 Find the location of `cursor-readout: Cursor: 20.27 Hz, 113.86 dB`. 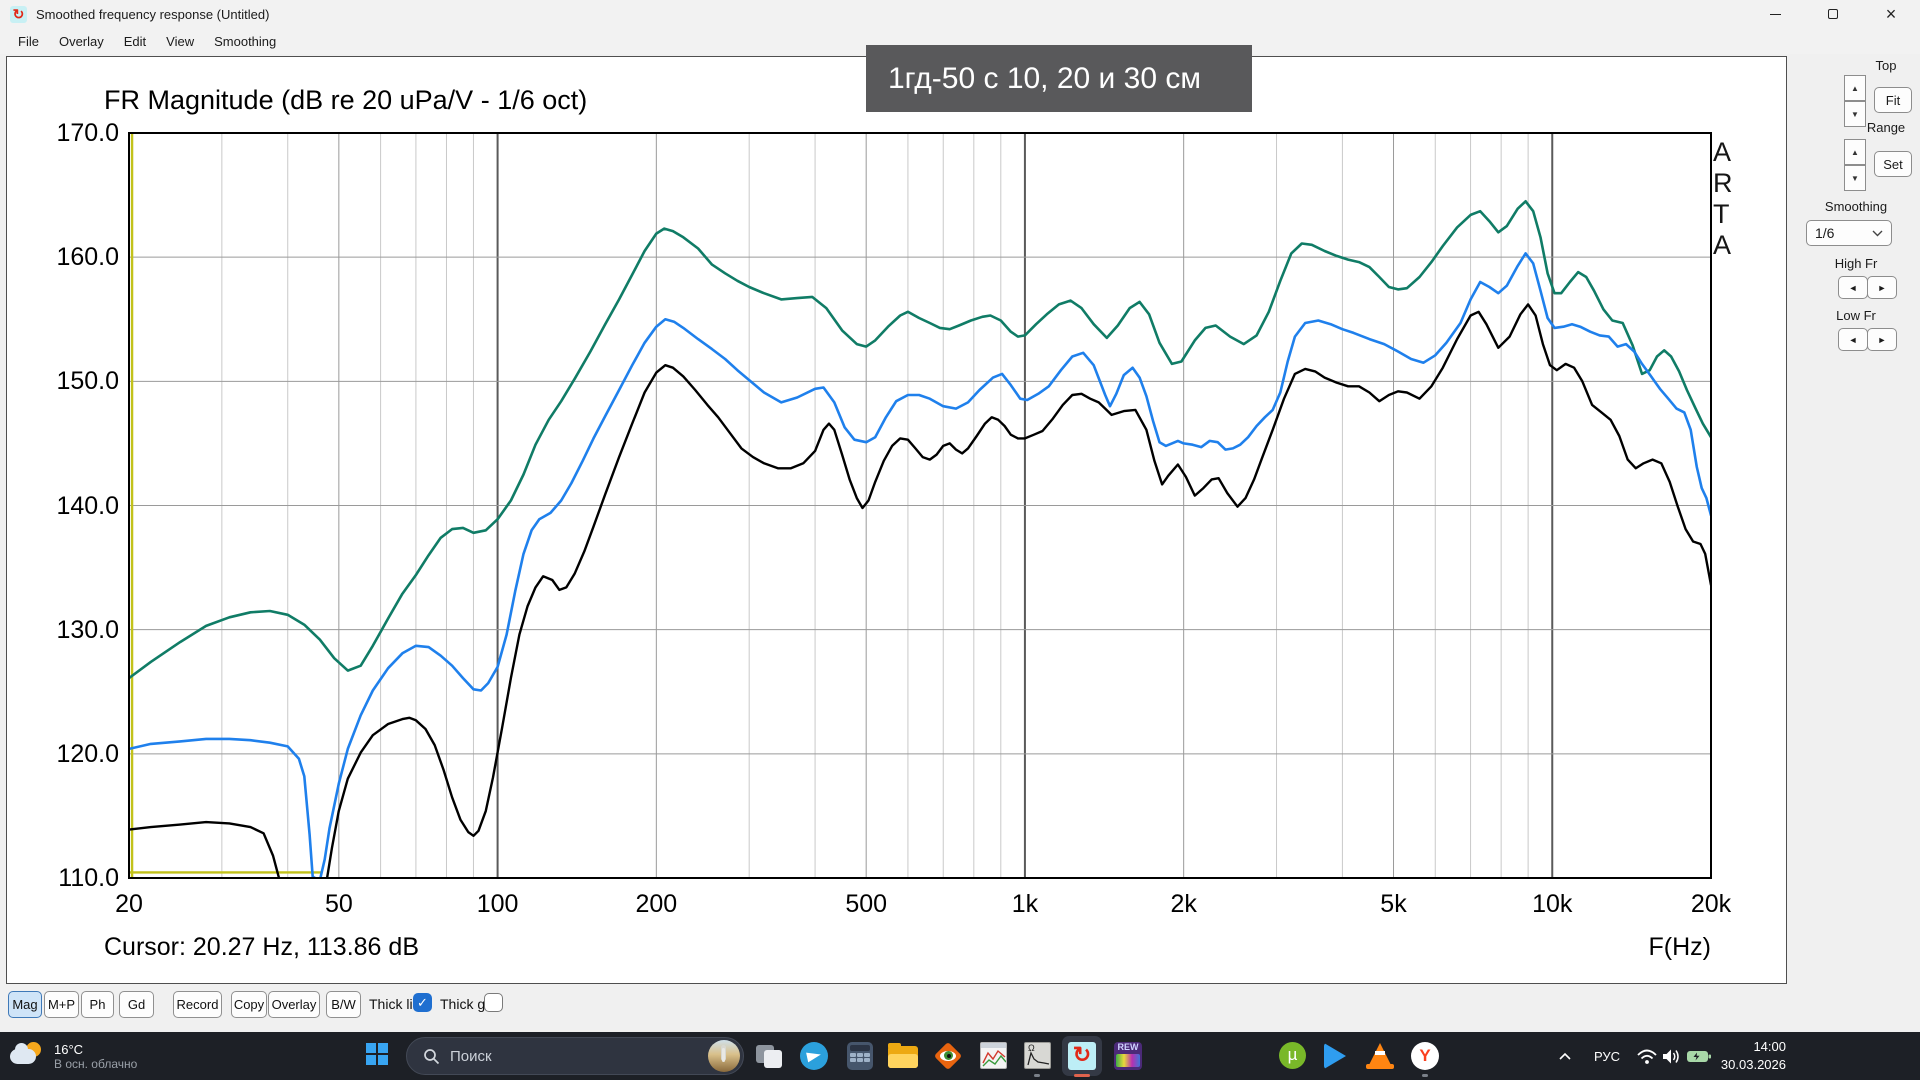

cursor-readout: Cursor: 20.27 Hz, 113.86 dB is located at coordinates (261, 947).